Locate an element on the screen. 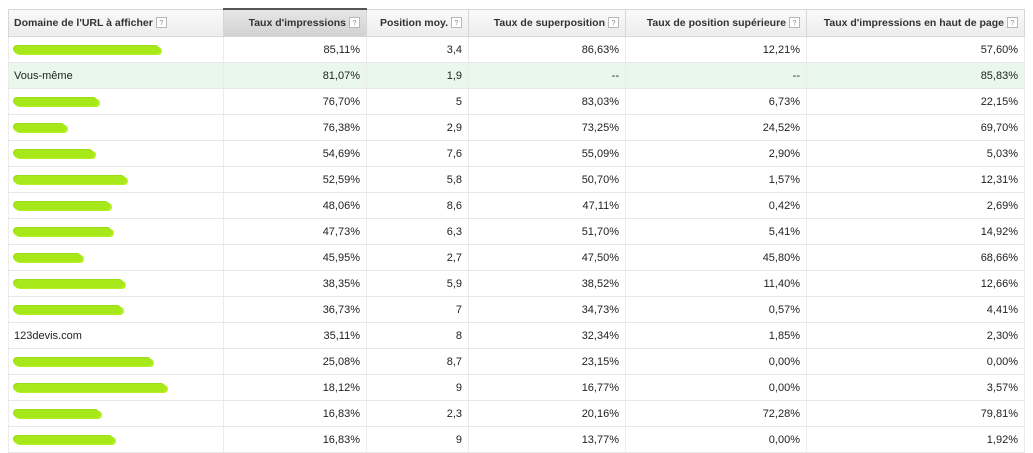 This screenshot has width=1033, height=453. position-above-rate-cell: 45,80% is located at coordinates (716, 257).